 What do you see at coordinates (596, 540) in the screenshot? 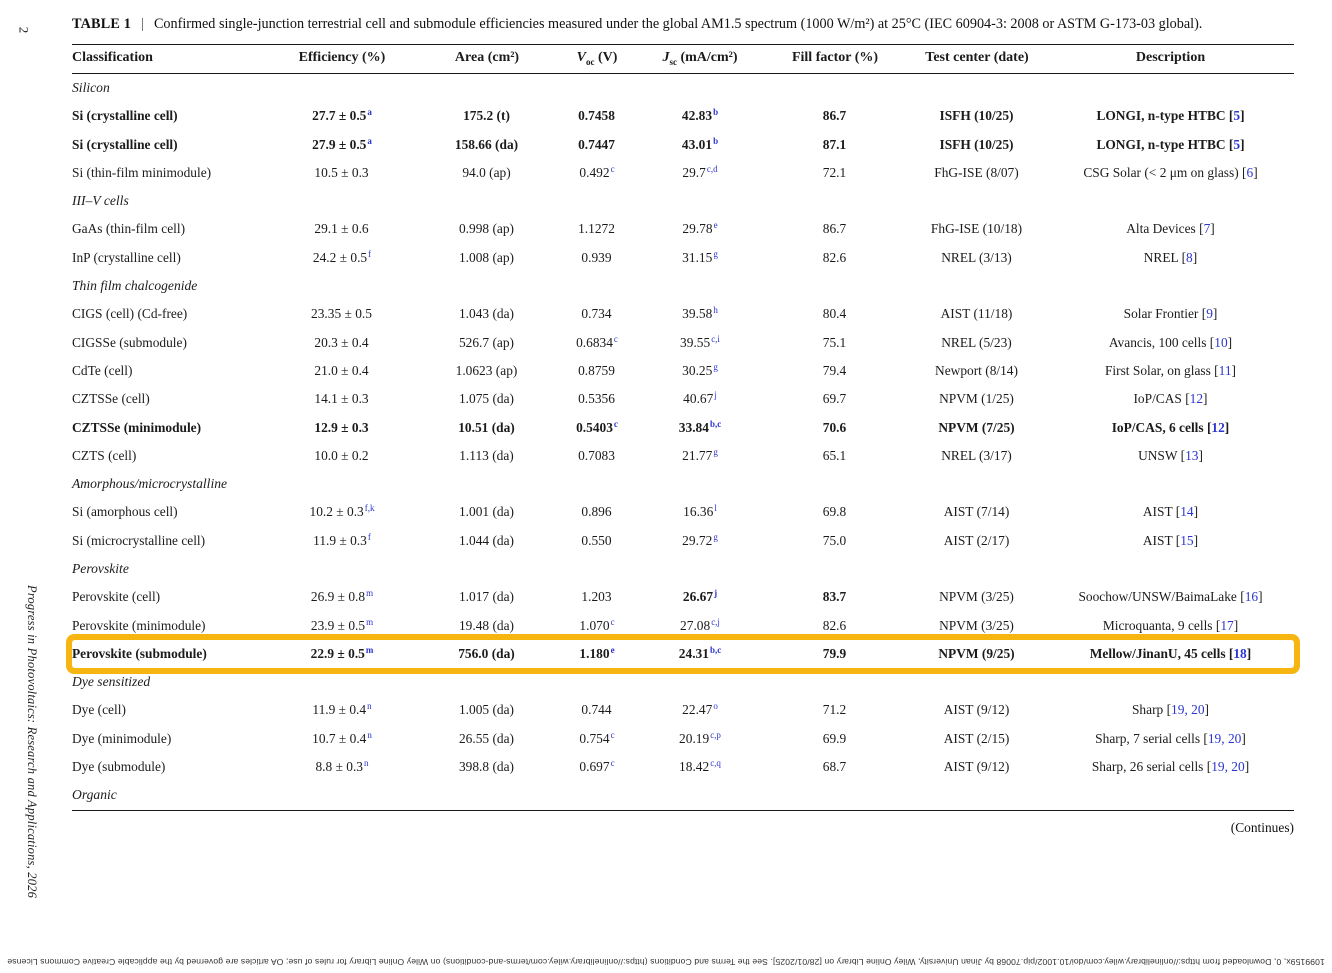
I see `cell-voc: 0.550` at bounding box center [596, 540].